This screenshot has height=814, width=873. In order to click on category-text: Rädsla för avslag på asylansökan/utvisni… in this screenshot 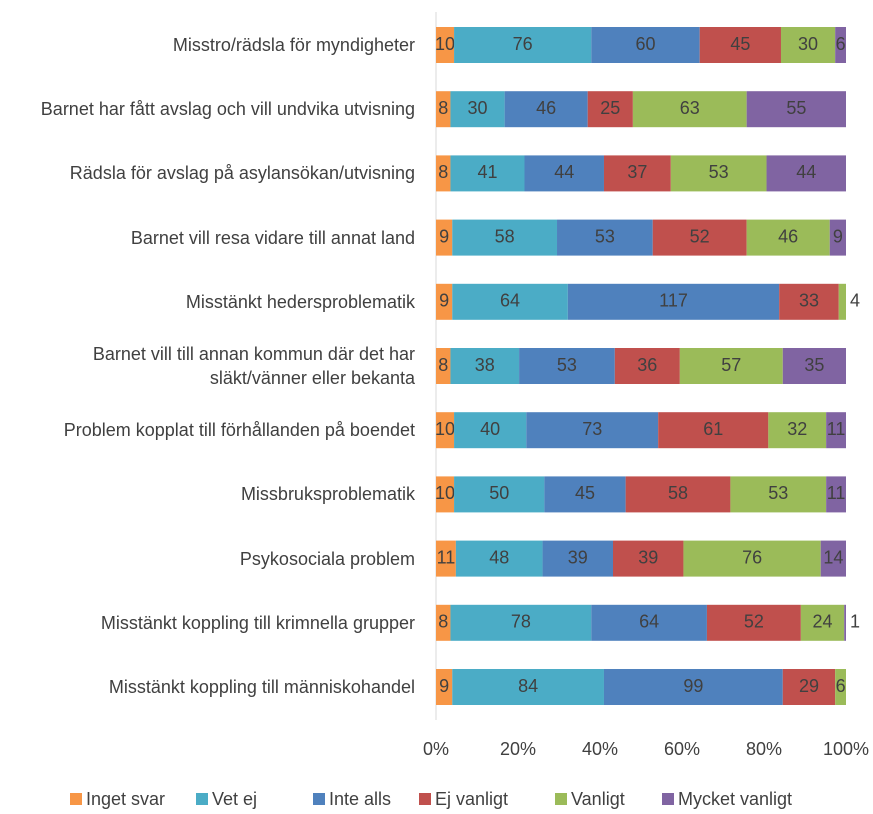, I will do `click(242, 173)`.